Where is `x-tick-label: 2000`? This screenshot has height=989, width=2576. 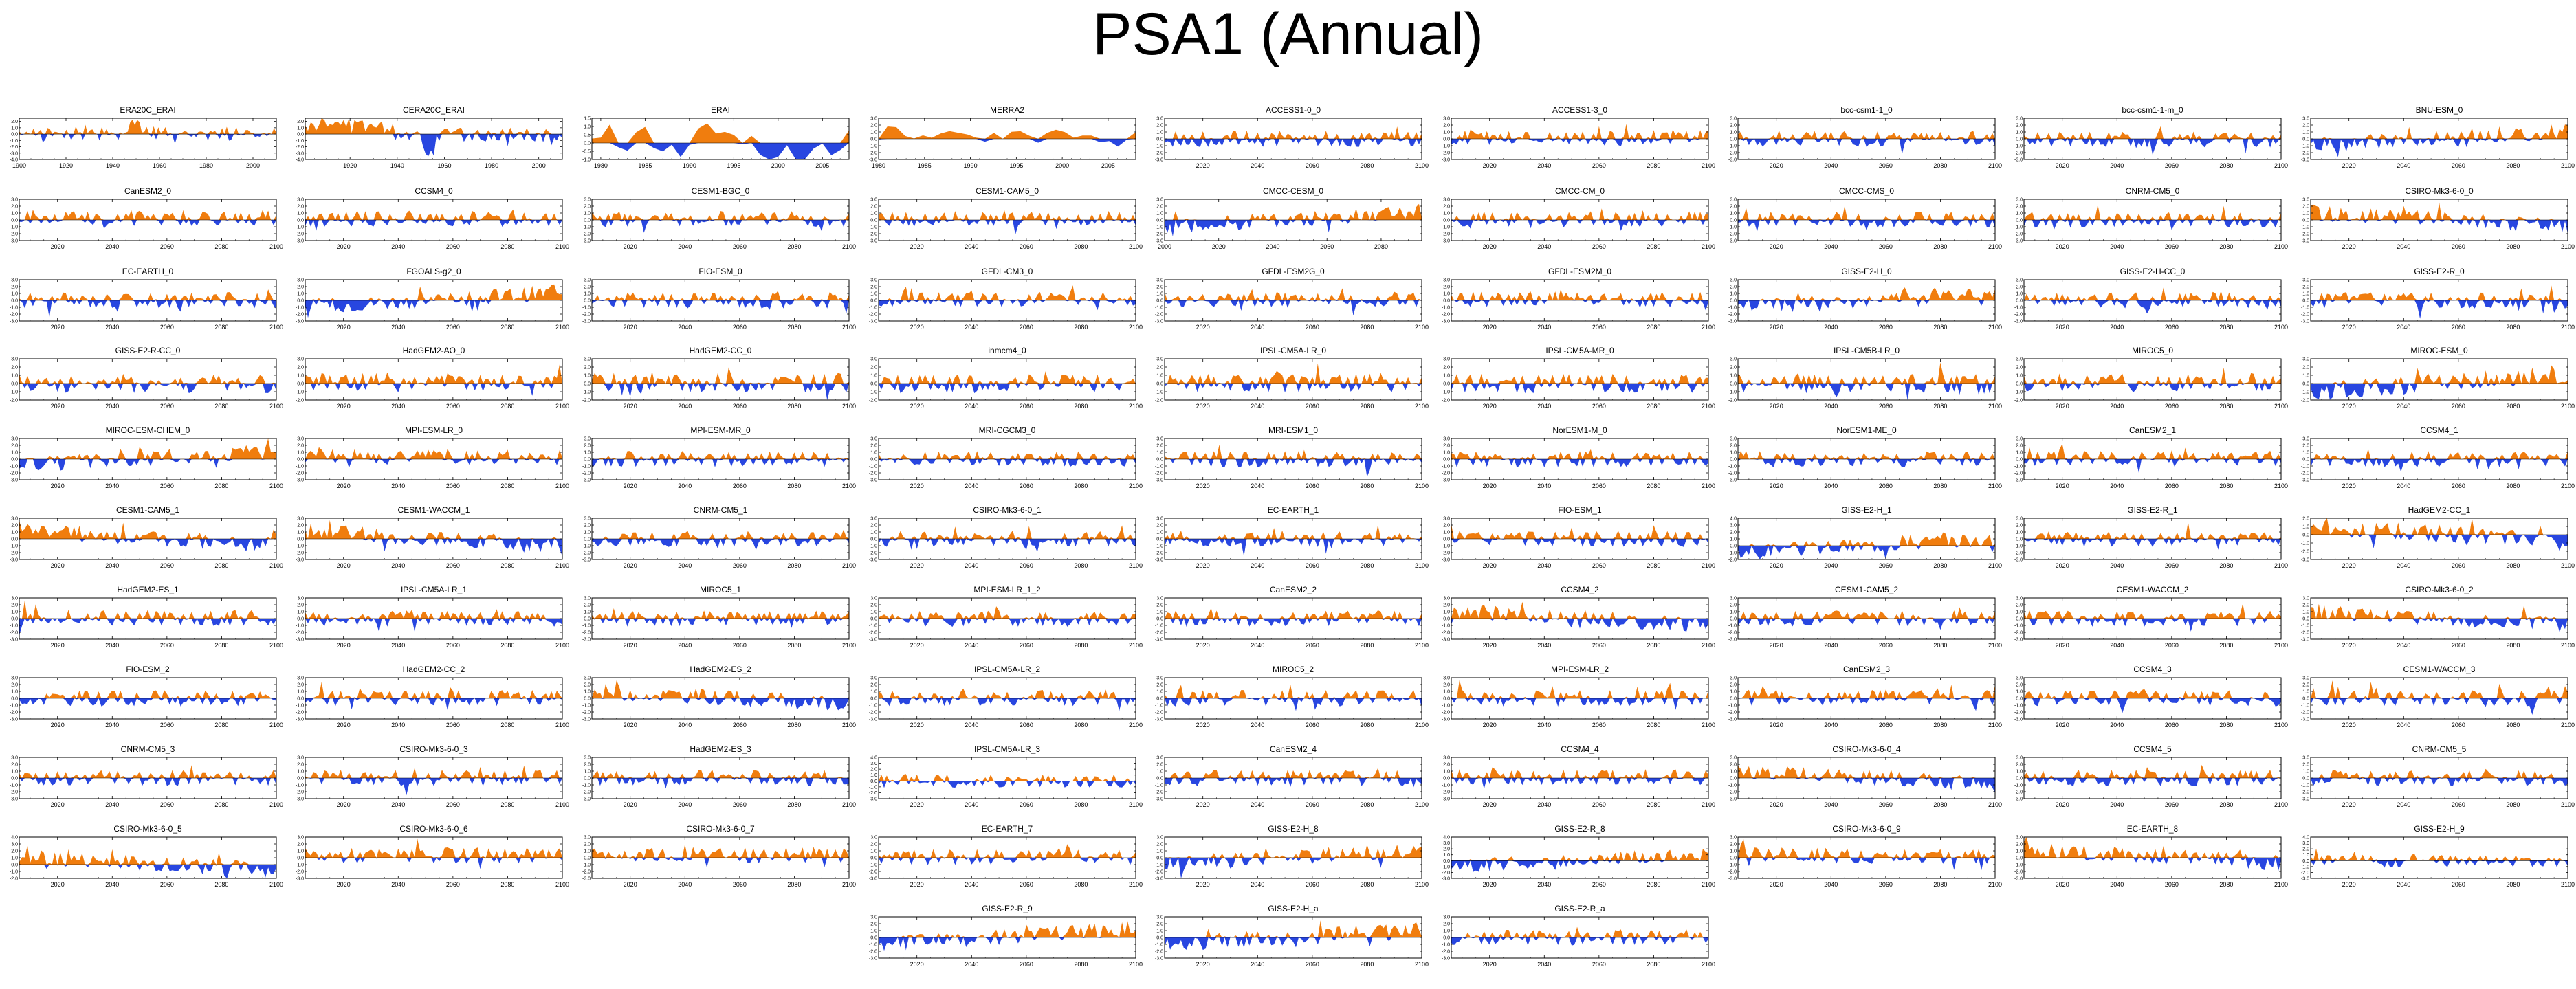
x-tick-label: 2000 is located at coordinates (1062, 166).